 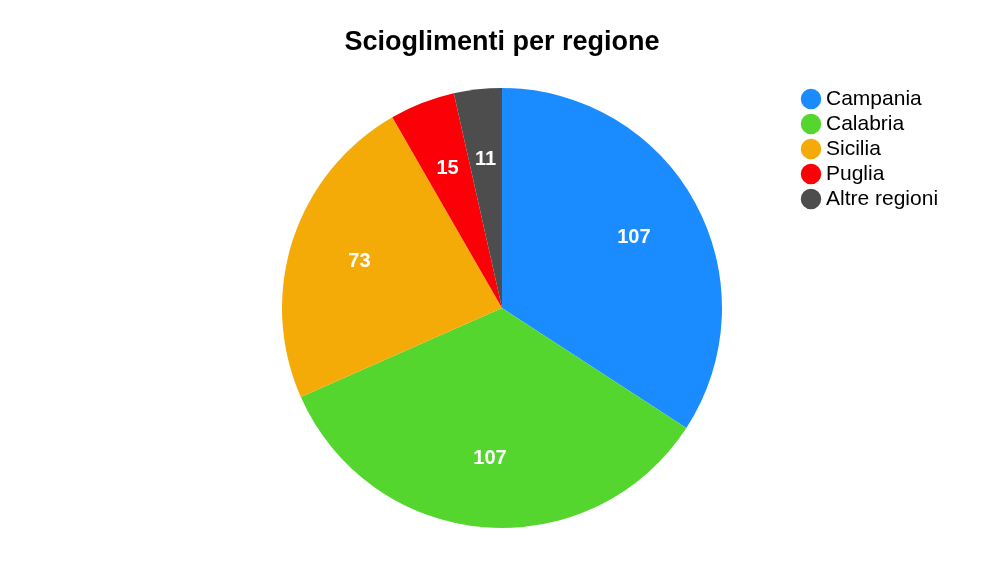 I want to click on legend-label: Campania, so click(x=874, y=97).